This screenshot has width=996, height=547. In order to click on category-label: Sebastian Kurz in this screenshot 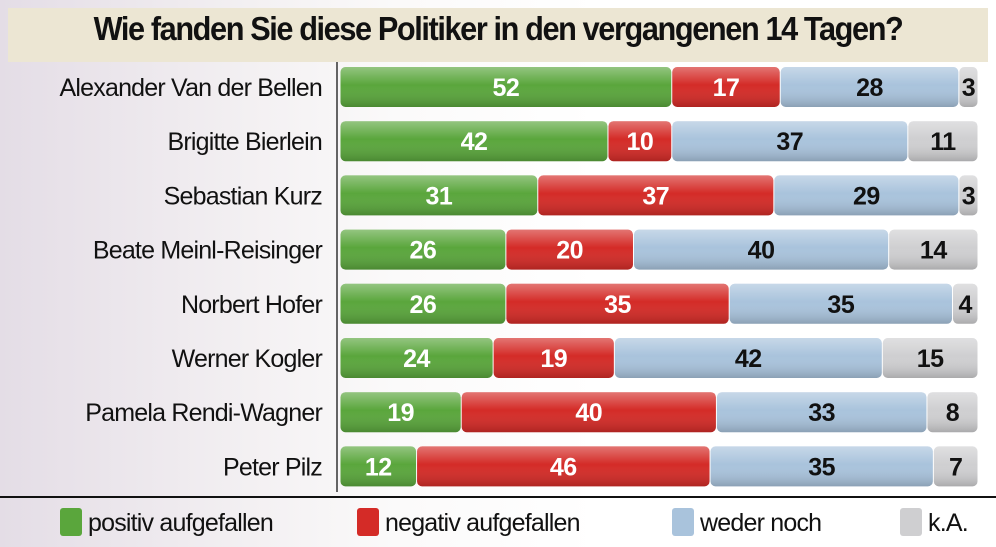, I will do `click(243, 196)`.